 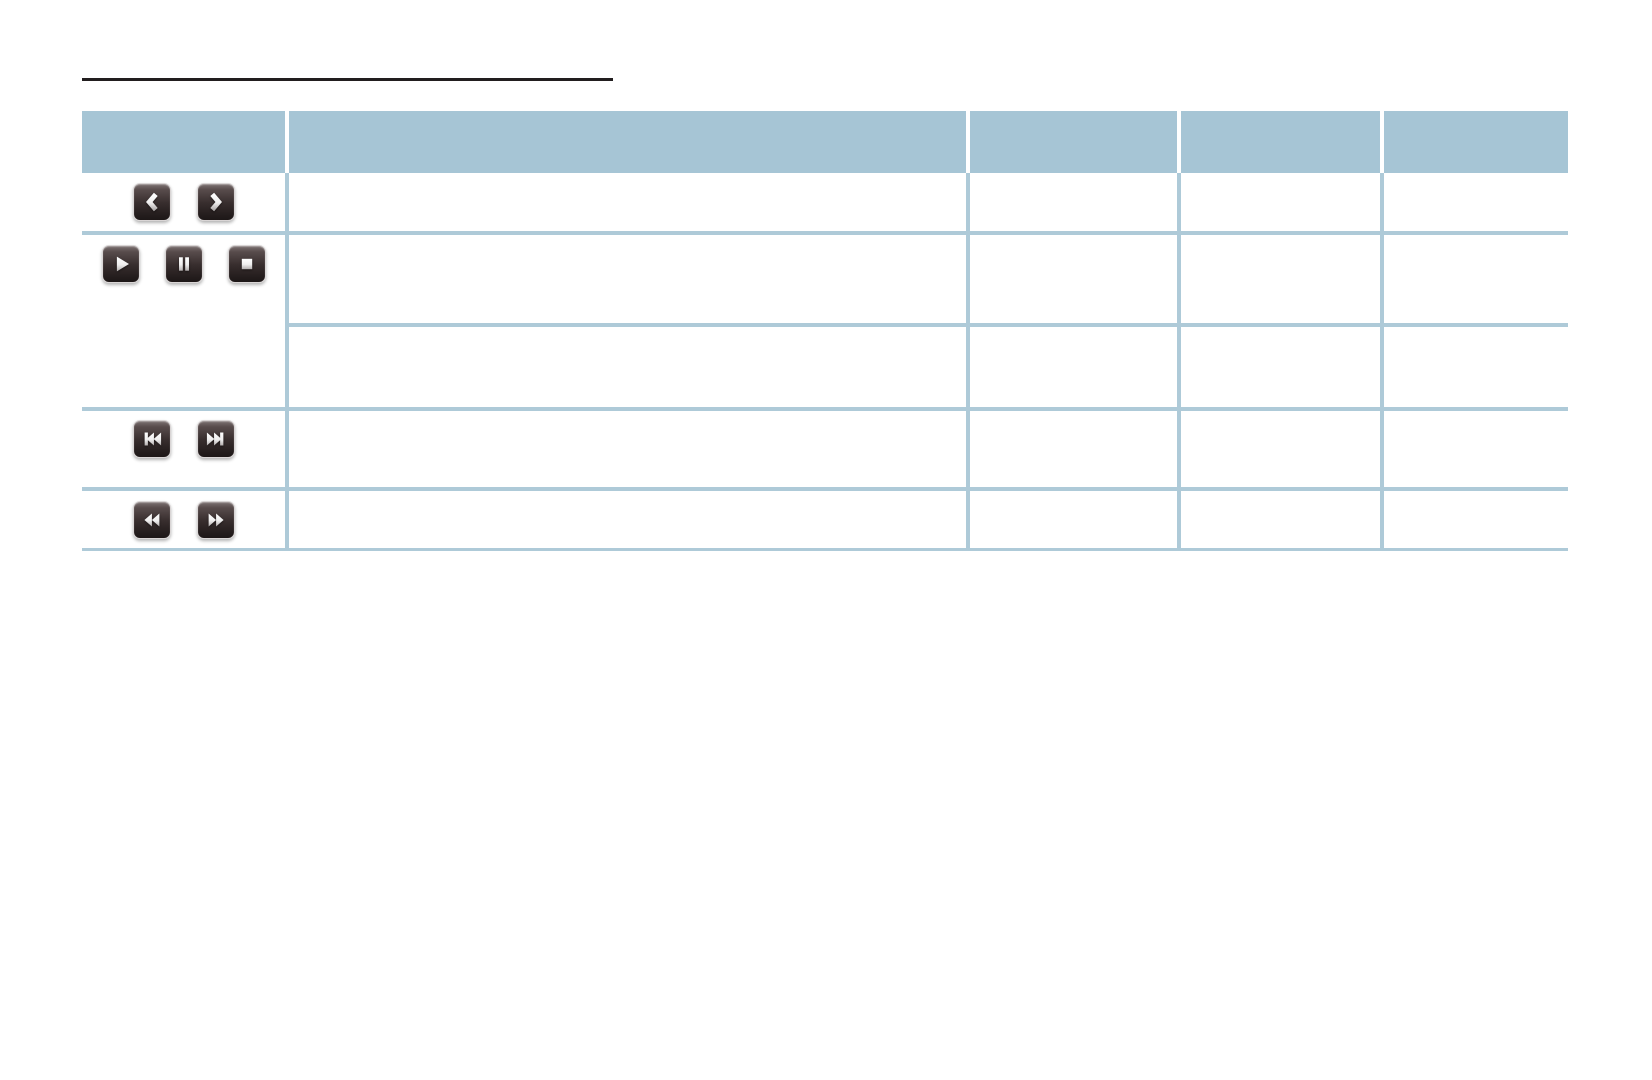 I want to click on stop-icon, so click(x=246, y=264).